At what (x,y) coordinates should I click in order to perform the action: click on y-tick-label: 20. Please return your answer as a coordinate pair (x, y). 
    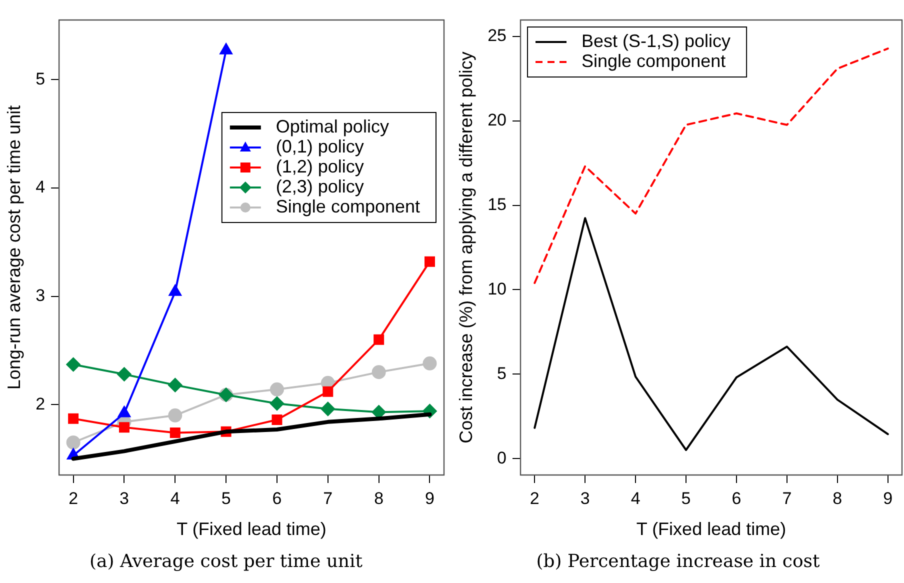
    Looking at the image, I should click on (497, 120).